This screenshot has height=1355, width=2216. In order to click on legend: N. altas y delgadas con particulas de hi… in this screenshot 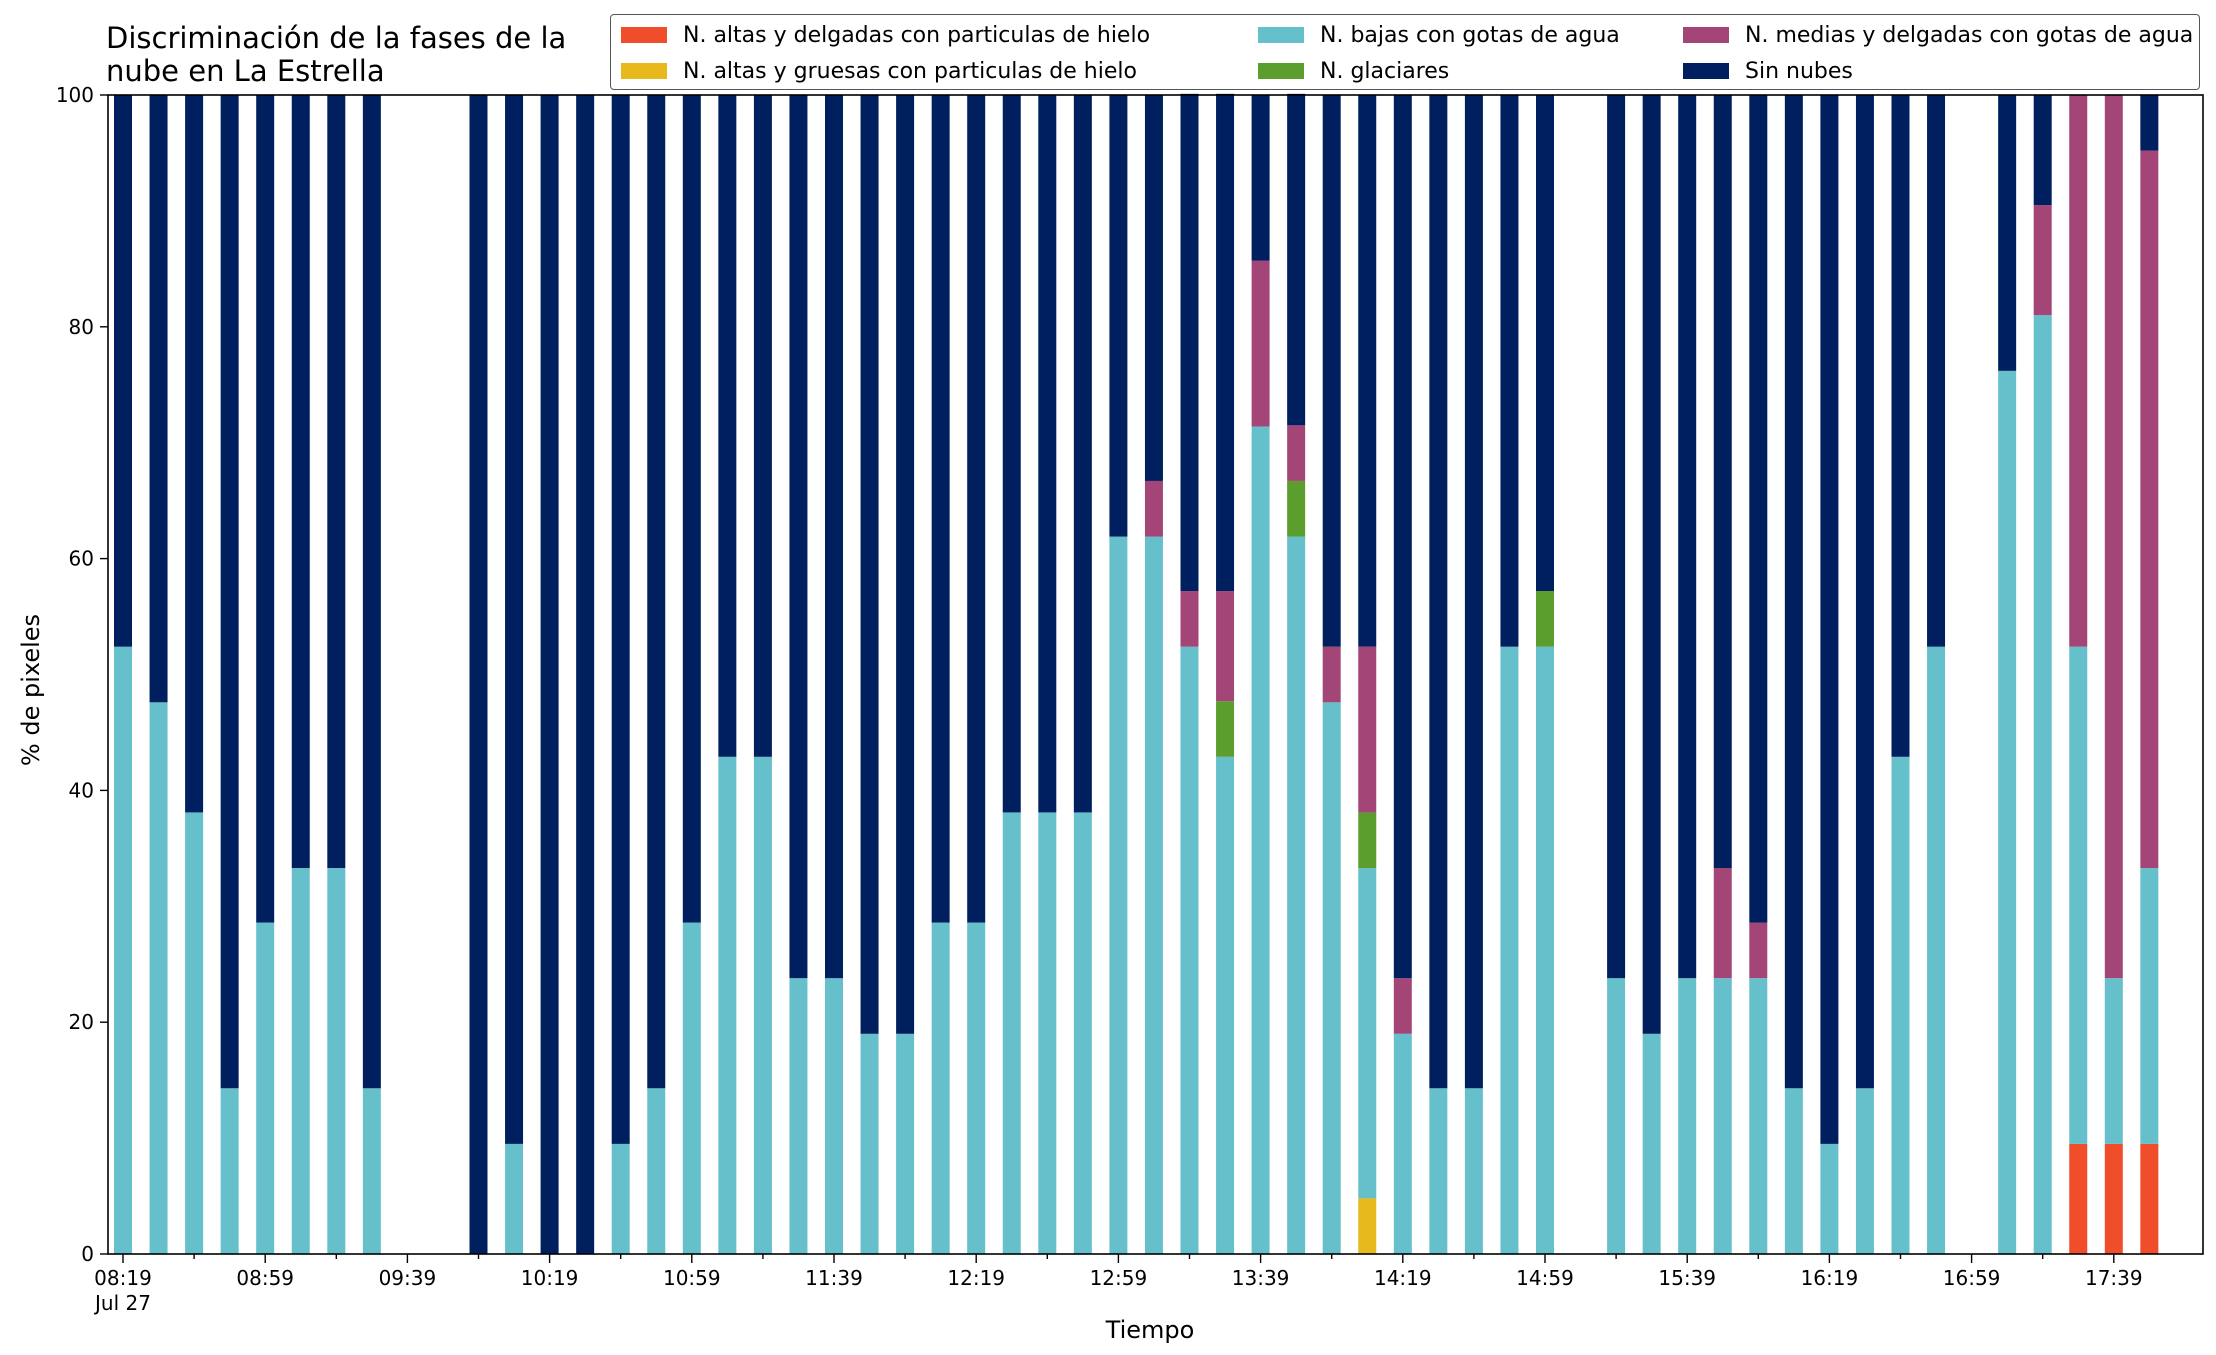, I will do `click(1405, 52)`.